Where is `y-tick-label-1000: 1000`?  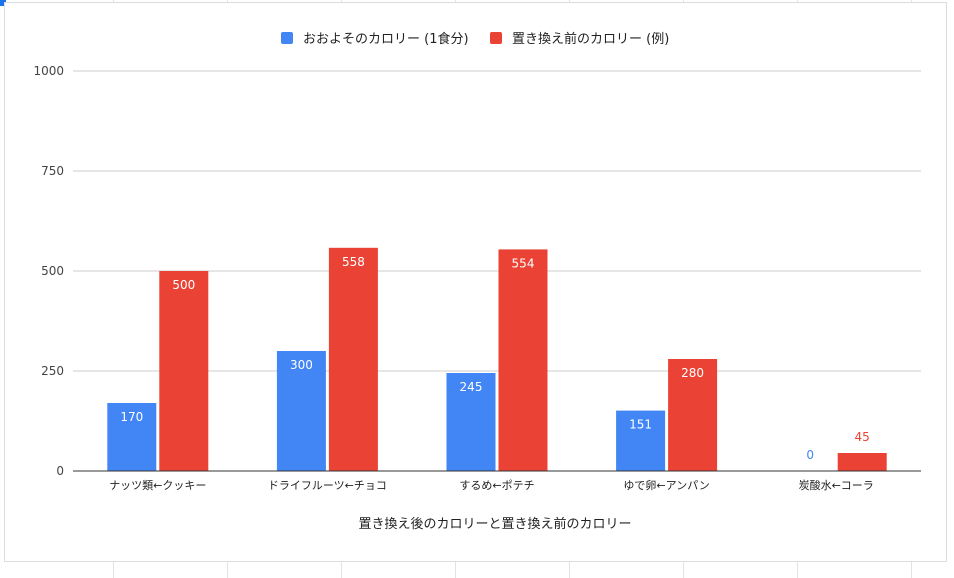 y-tick-label-1000: 1000 is located at coordinates (48, 71).